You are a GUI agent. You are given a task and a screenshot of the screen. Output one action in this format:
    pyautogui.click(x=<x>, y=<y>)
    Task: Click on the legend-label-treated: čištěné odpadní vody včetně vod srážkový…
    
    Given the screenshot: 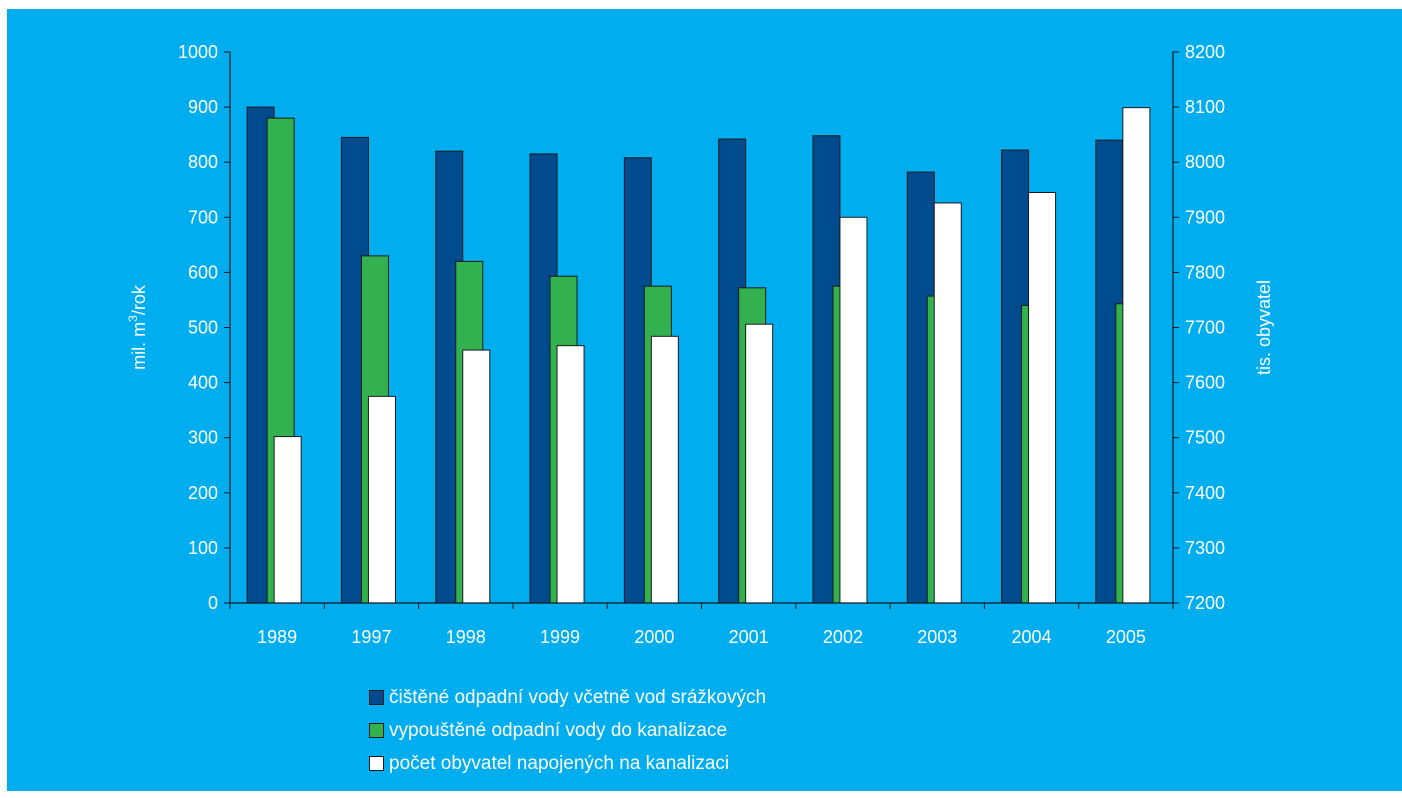 What is the action you would take?
    pyautogui.click(x=578, y=697)
    